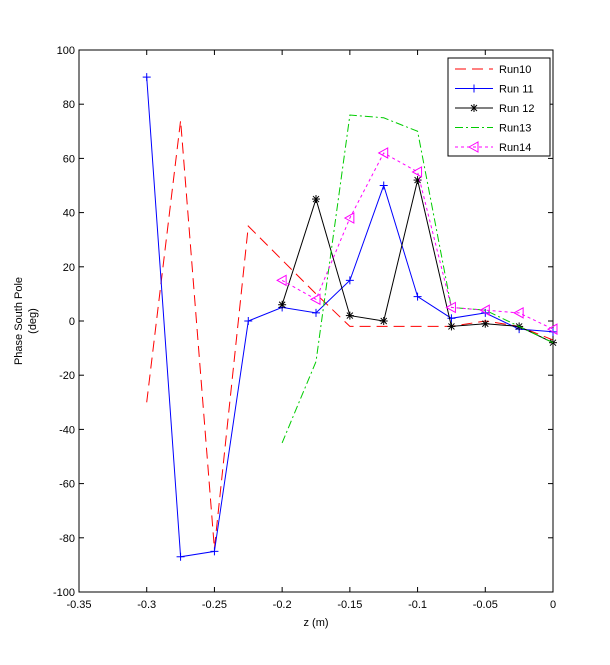  What do you see at coordinates (493, 129) in the screenshot?
I see `legend-item: Run13` at bounding box center [493, 129].